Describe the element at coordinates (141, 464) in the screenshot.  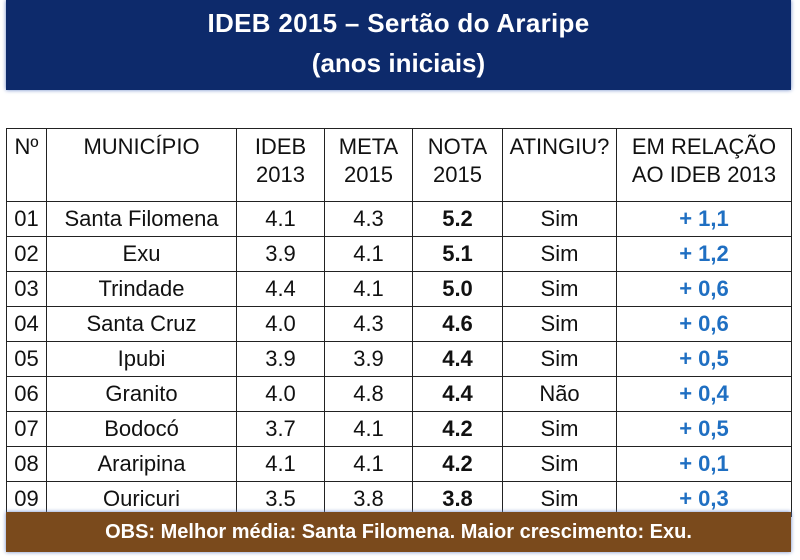
I see `cell-municipio: Araripina` at that location.